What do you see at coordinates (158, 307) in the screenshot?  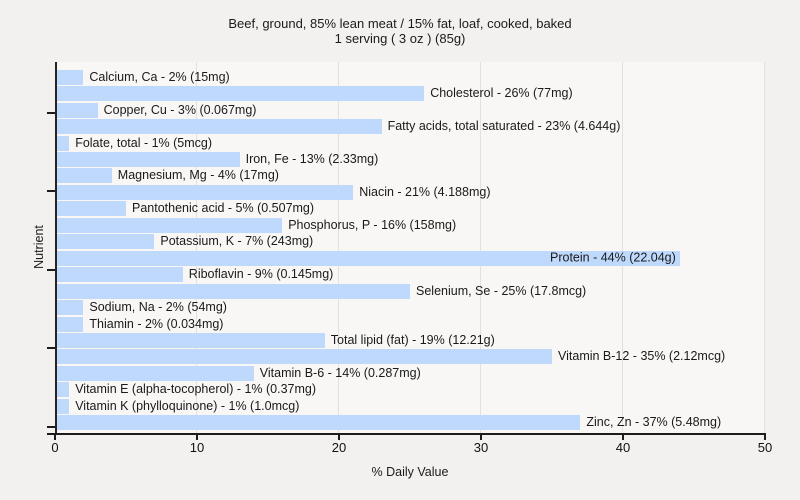 I see `bar-label: Sodium, Na - 2% (54mg)` at bounding box center [158, 307].